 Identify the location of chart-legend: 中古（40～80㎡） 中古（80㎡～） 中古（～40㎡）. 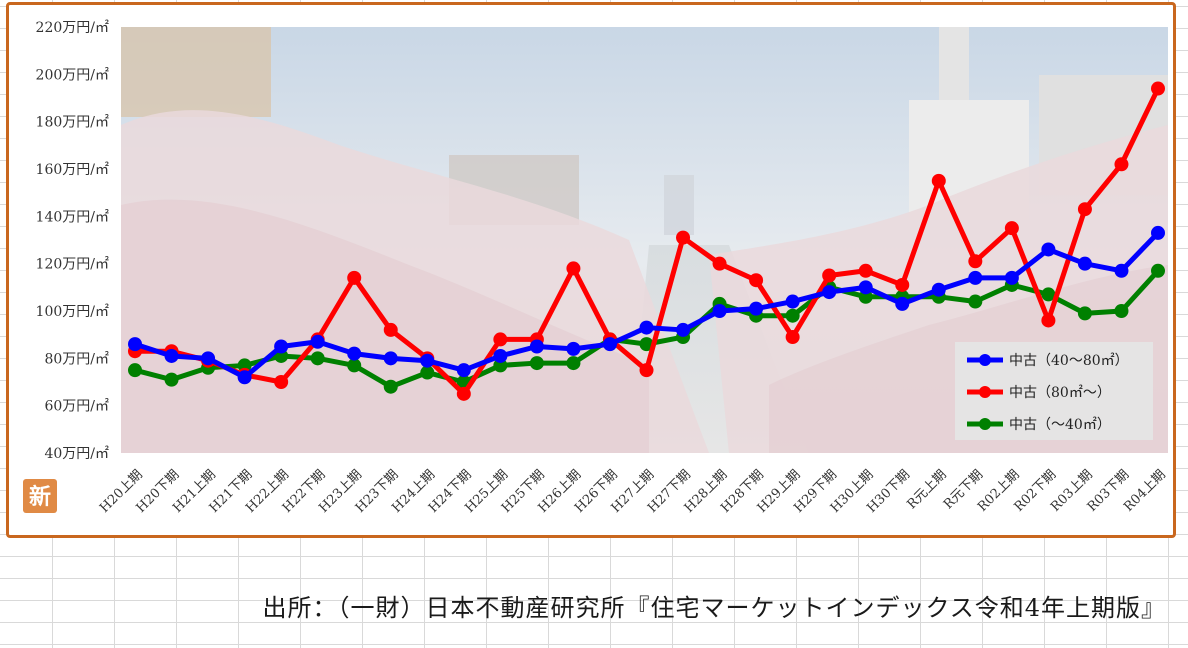
(1054, 391).